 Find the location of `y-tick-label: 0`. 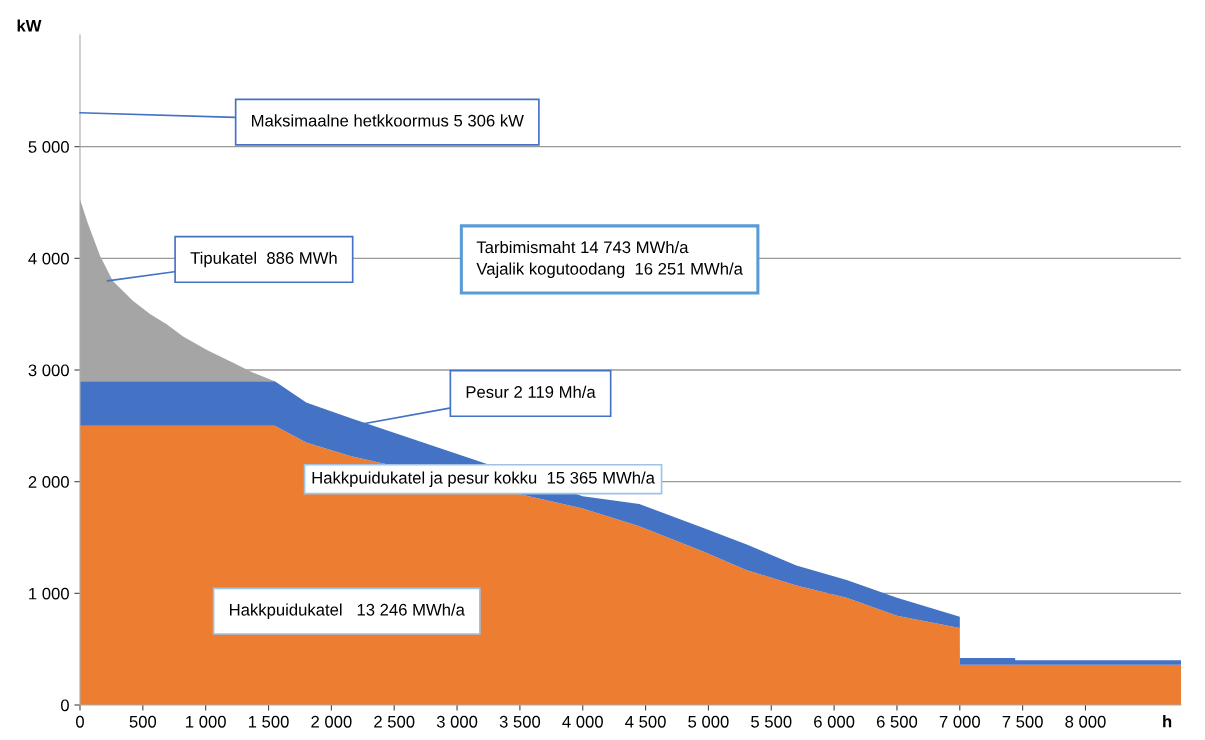

y-tick-label: 0 is located at coordinates (64, 705).